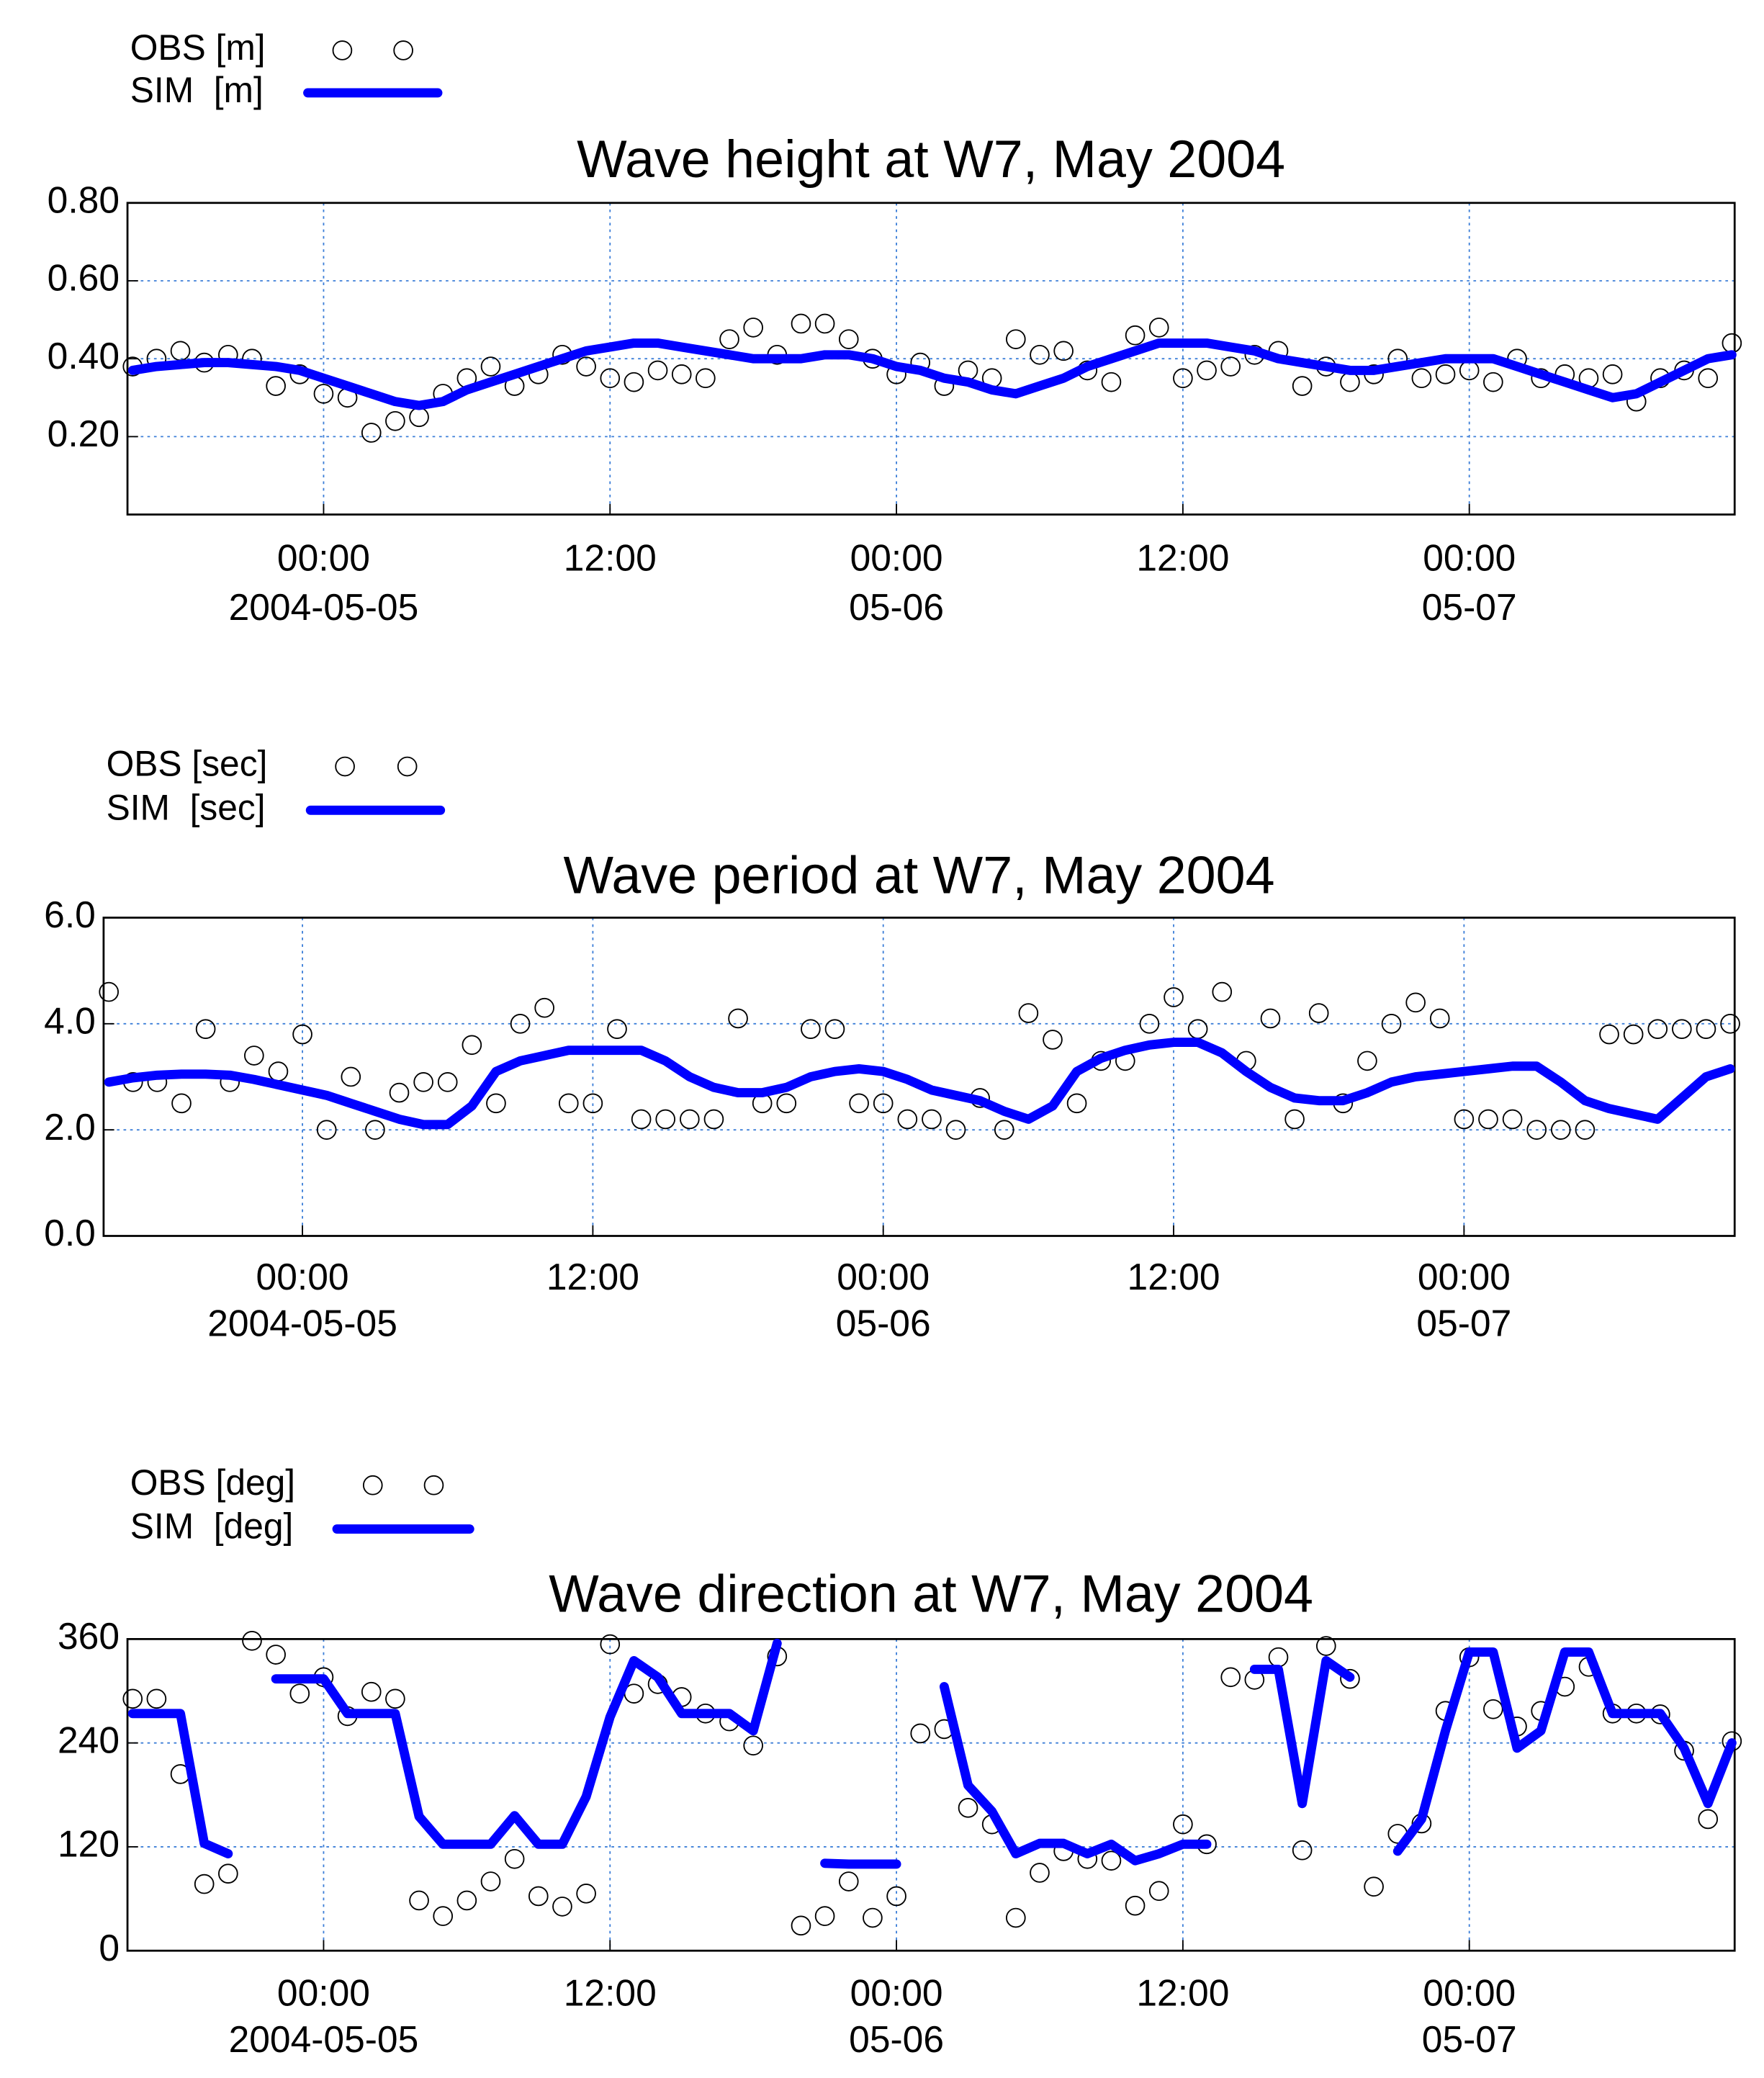 Image resolution: width=1764 pixels, height=2078 pixels. I want to click on y-tick-label: 120, so click(89, 1844).